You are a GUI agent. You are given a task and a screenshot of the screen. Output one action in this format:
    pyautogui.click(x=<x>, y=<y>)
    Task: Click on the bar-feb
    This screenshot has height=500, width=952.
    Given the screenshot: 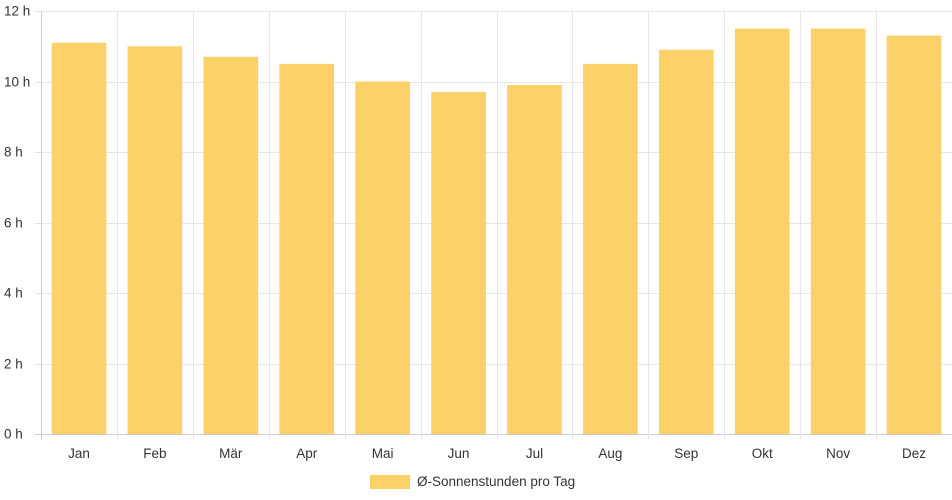 What is the action you would take?
    pyautogui.click(x=155, y=240)
    